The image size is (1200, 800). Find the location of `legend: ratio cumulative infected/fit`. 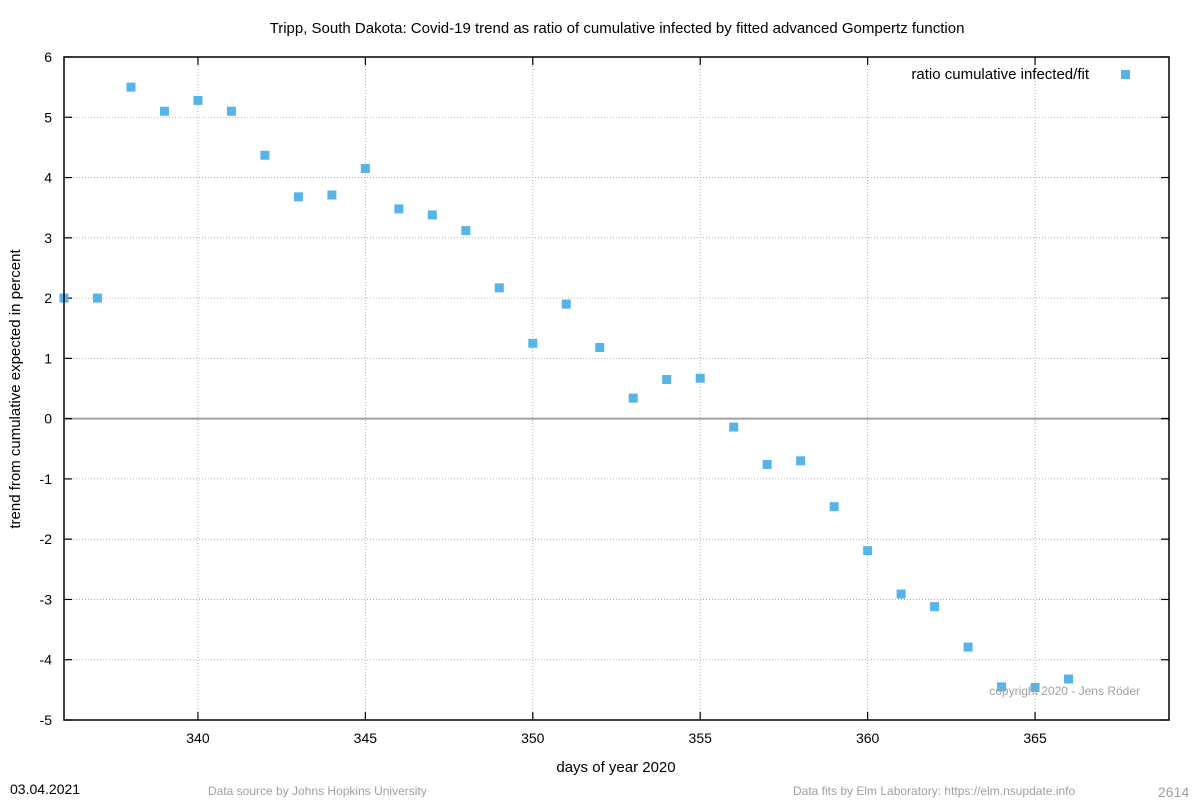

legend: ratio cumulative infected/fit is located at coordinates (1020, 74).